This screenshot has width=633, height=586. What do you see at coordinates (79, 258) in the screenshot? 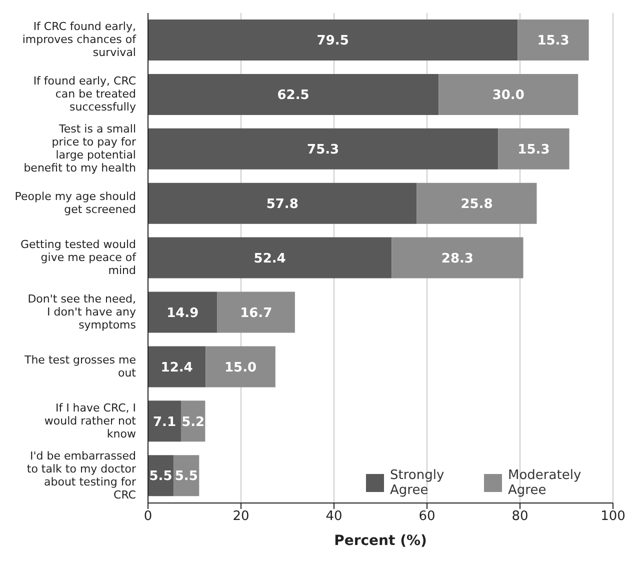
I see `y-tick-label: Getting tested would give me peace of mind` at bounding box center [79, 258].